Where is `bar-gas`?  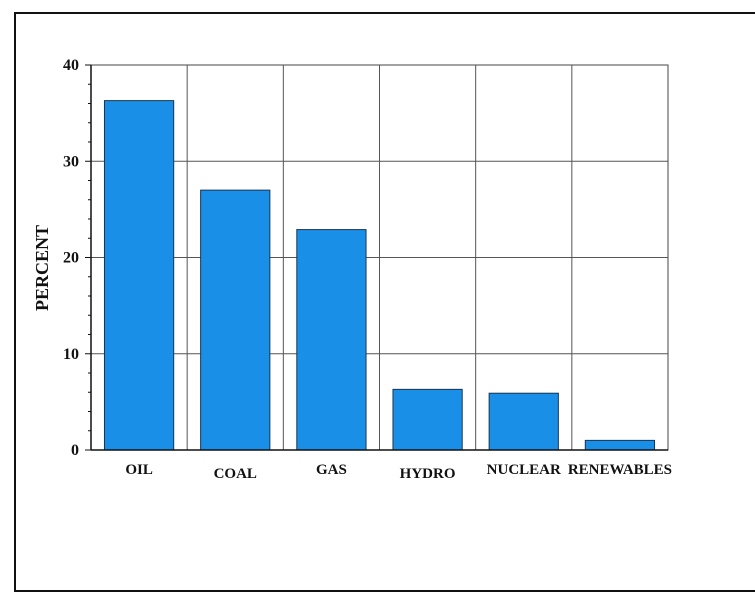 bar-gas is located at coordinates (331, 340).